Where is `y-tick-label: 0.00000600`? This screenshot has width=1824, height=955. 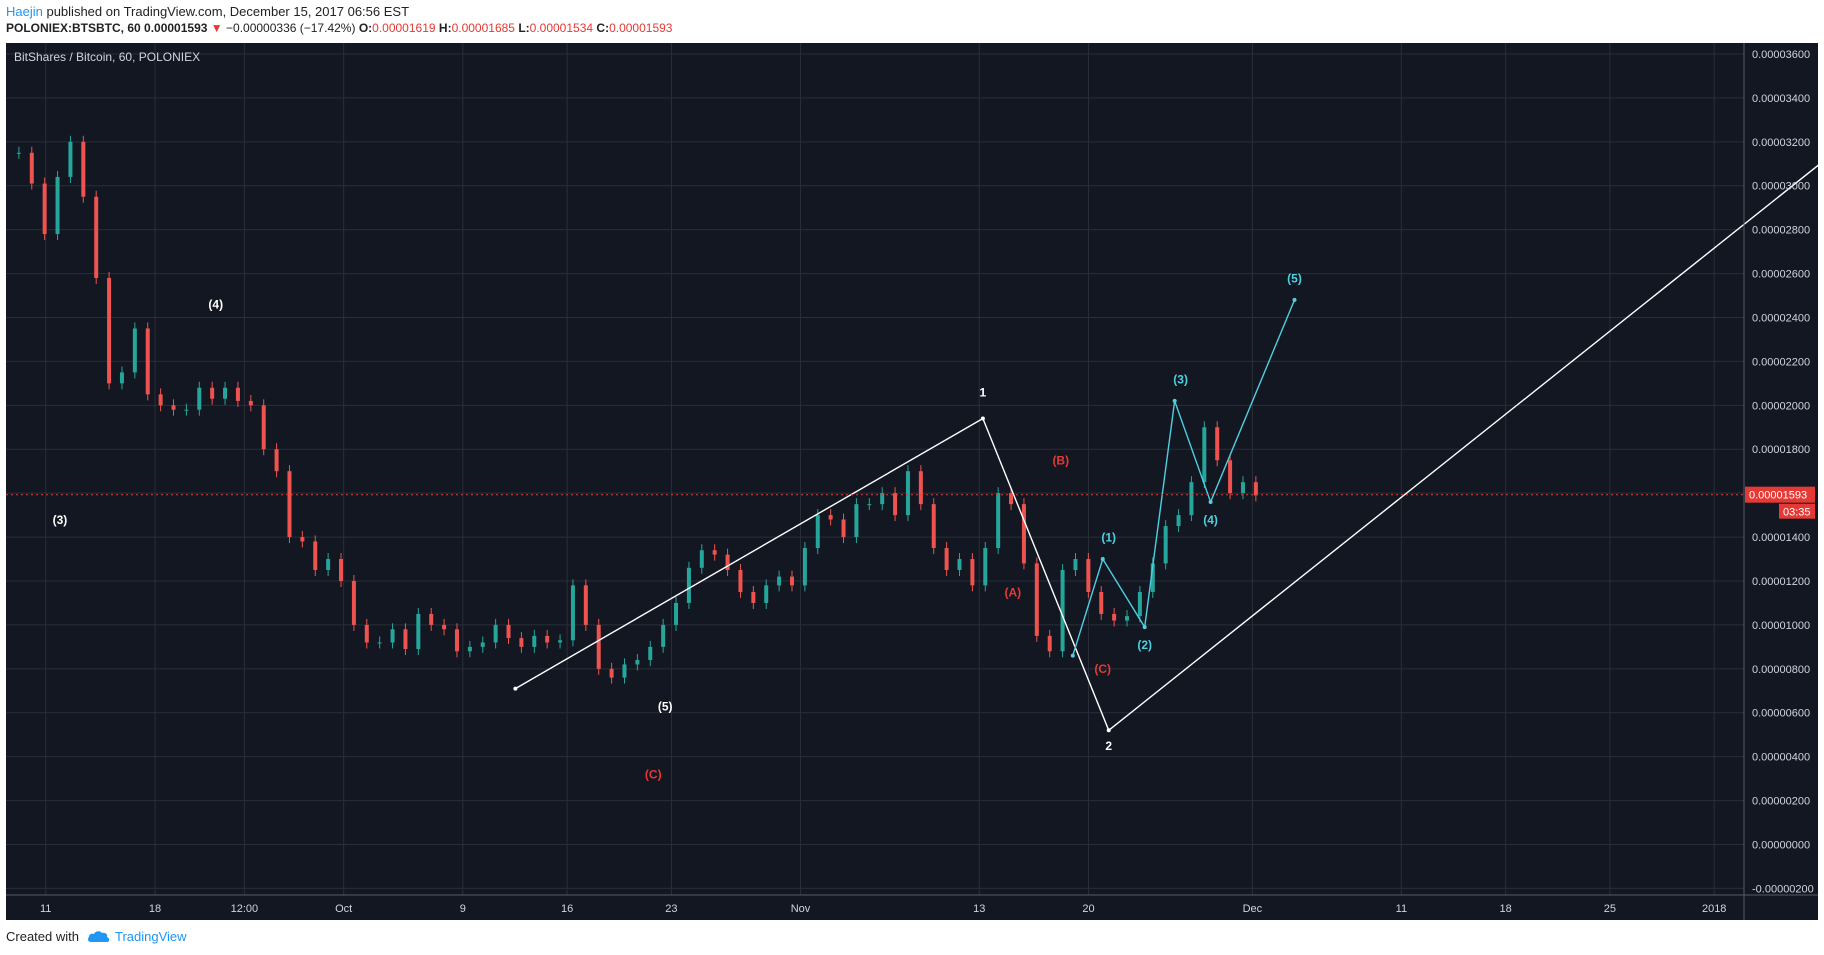
y-tick-label: 0.00000600 is located at coordinates (1781, 714).